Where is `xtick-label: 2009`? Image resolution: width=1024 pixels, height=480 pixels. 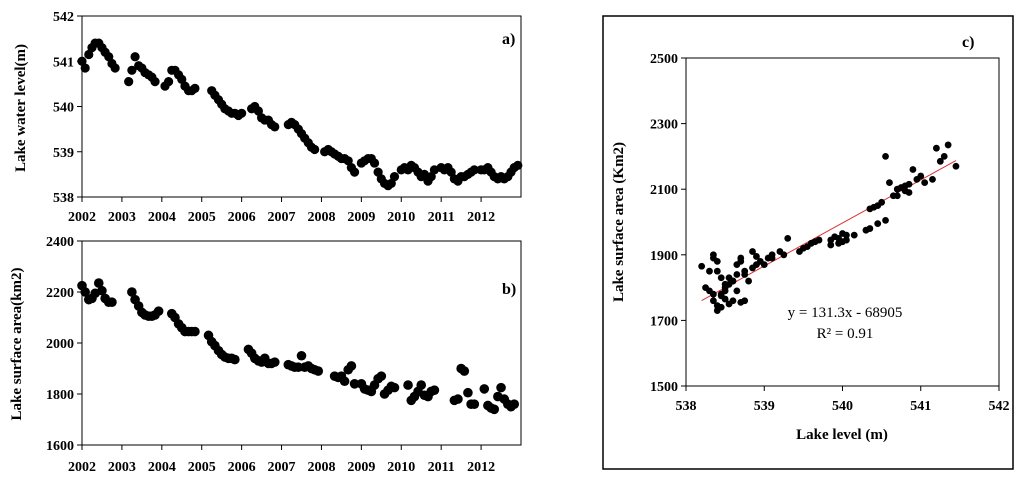 xtick-label: 2009 is located at coordinates (361, 217).